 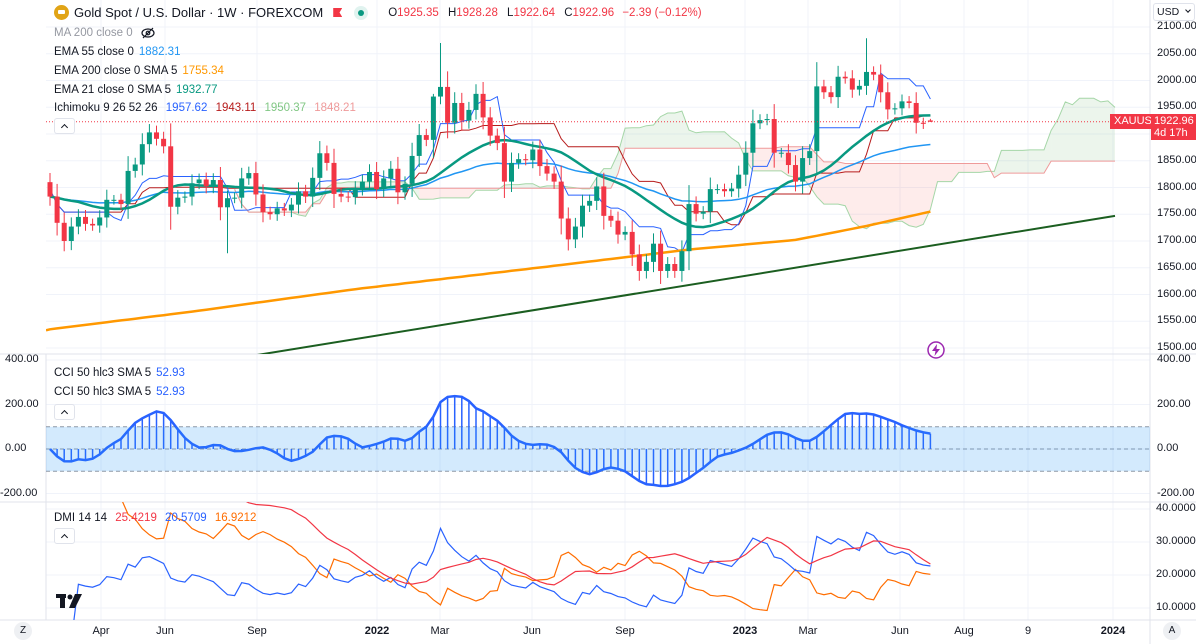 I want to click on currency-dropdown: USD, so click(x=1174, y=12).